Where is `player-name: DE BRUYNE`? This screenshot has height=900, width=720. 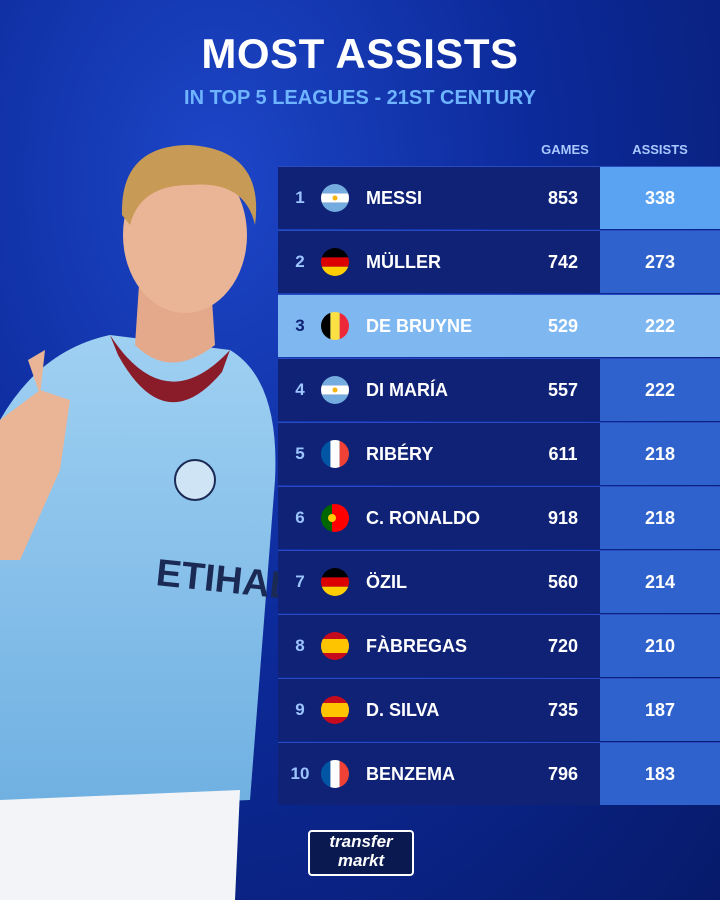 player-name: DE BRUYNE is located at coordinates (419, 326).